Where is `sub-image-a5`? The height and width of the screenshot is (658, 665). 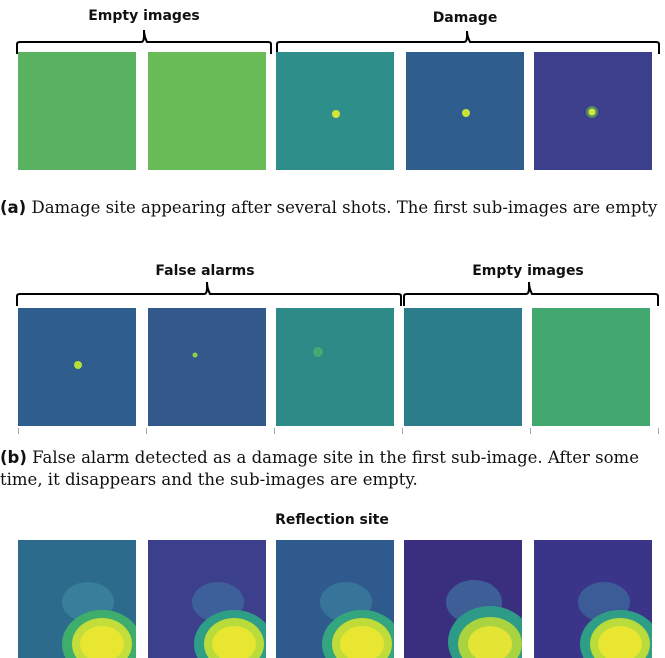 sub-image-a5 is located at coordinates (593, 111).